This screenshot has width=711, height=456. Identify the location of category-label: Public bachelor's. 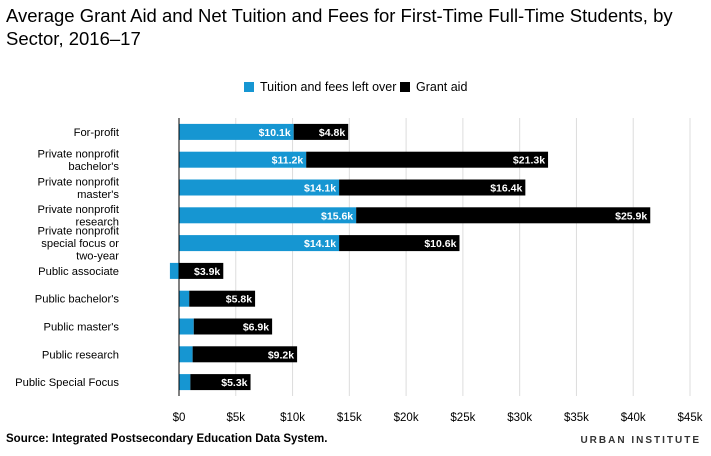
(77, 300).